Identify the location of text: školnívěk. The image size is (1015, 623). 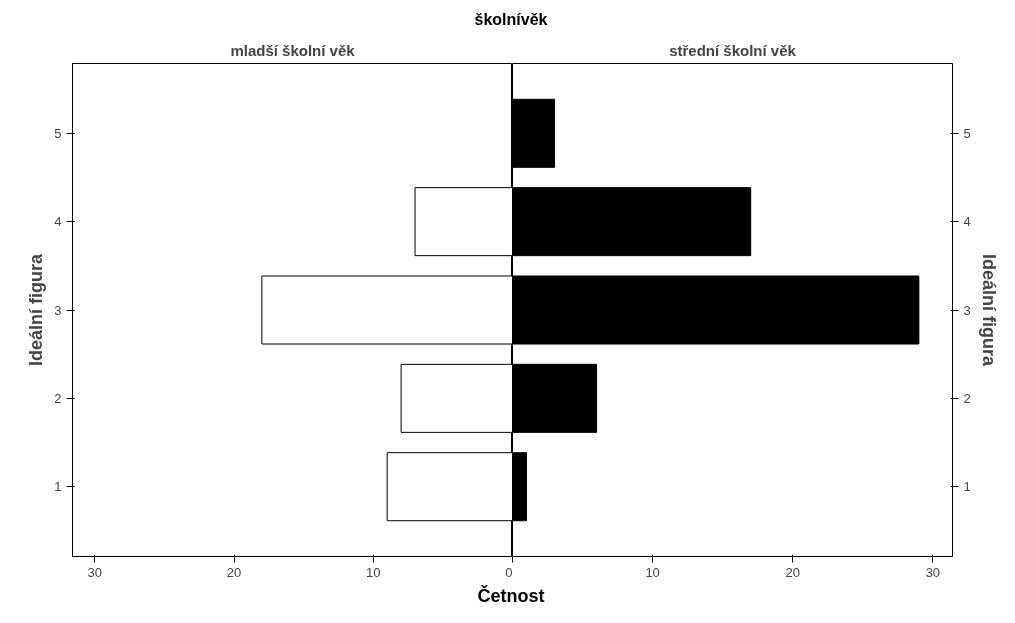
(511, 20).